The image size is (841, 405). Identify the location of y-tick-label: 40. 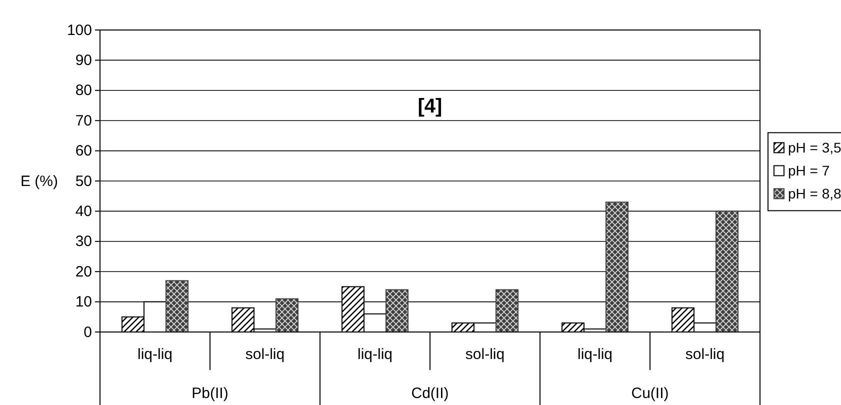
(83, 211).